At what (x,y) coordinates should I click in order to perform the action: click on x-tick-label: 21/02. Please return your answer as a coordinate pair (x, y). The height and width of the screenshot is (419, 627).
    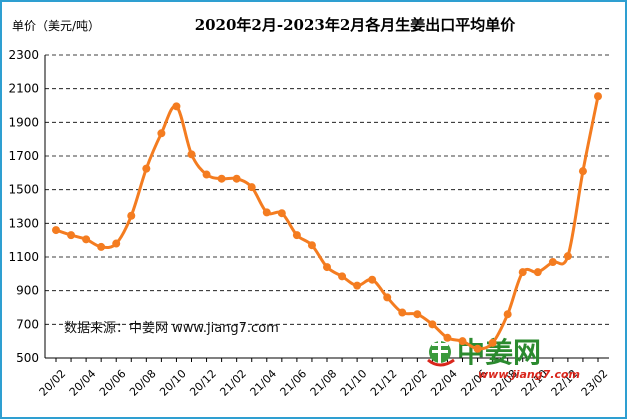
    Looking at the image, I should click on (233, 383).